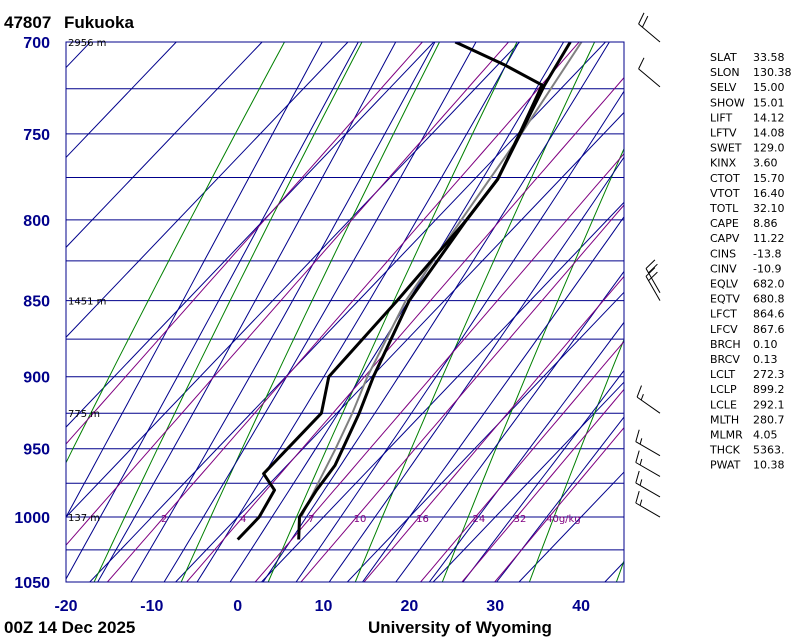 This screenshot has width=800, height=640. Describe the element at coordinates (769, 465) in the screenshot. I see `index-value: 10.38` at that location.